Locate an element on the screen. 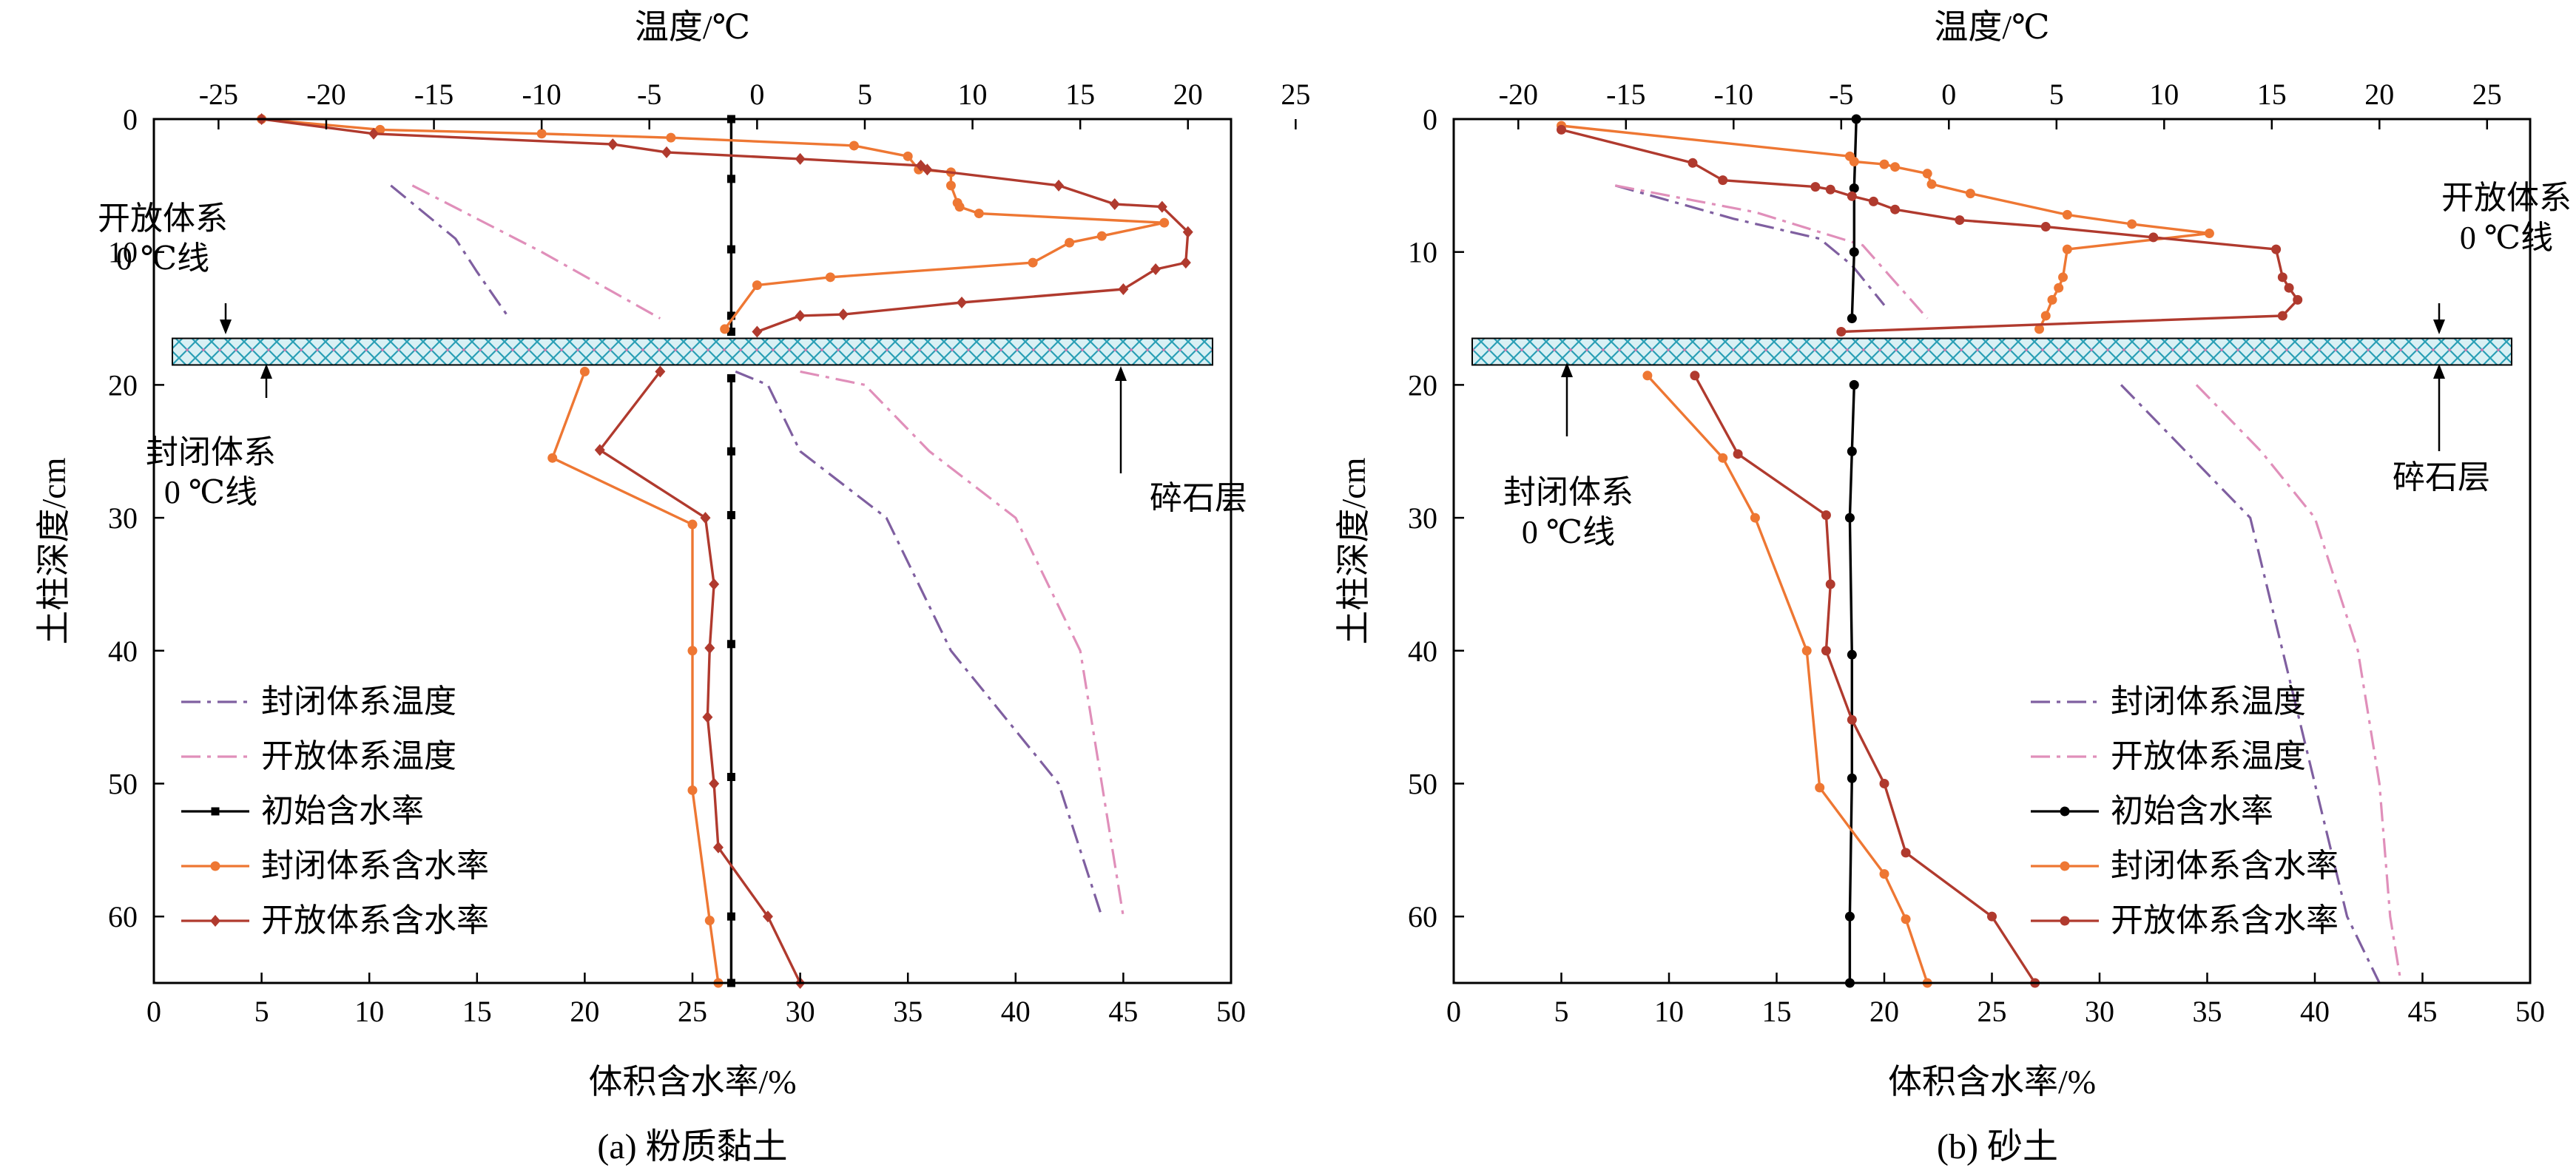 Image resolution: width=2576 pixels, height=1176 pixels. legend-label-3: 封闭体系含水率 is located at coordinates (375, 866).